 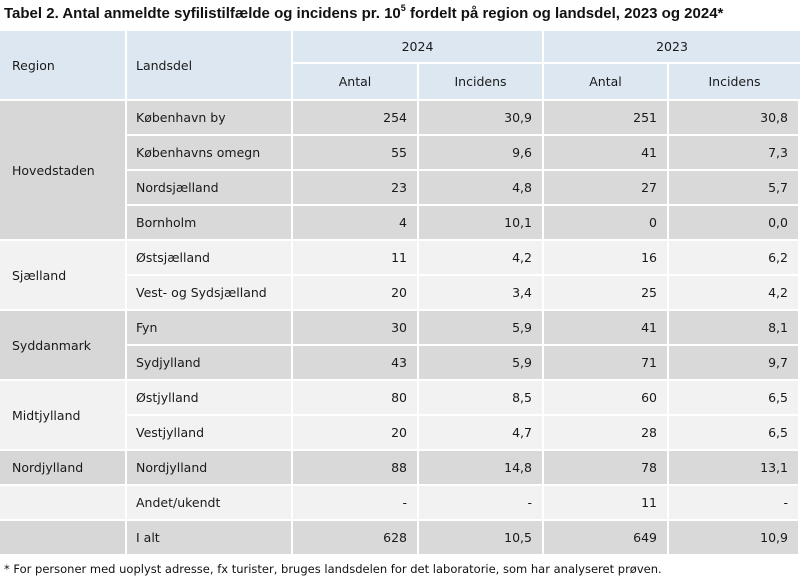 What do you see at coordinates (733, 362) in the screenshot?
I see `cell-incidens-2023: 9,7` at bounding box center [733, 362].